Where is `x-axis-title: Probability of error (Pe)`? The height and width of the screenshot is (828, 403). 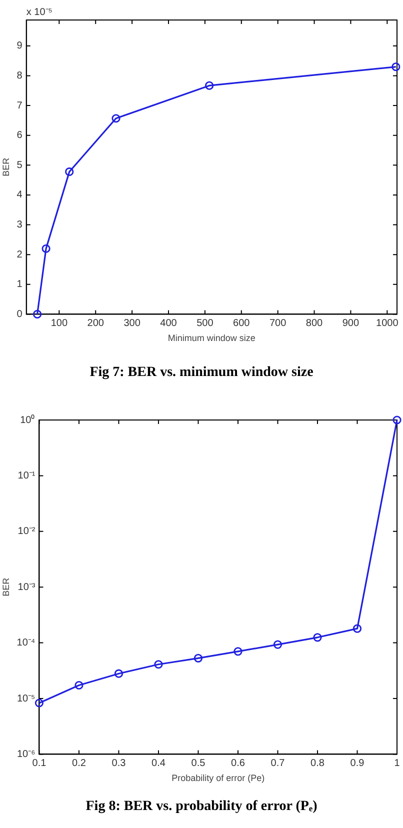
x-axis-title: Probability of error (Pe) is located at coordinates (218, 778).